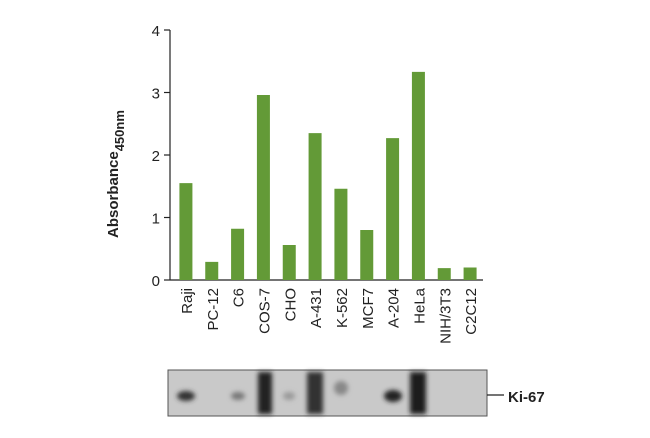  I want to click on x-tick-label: COS-7, so click(264, 311).